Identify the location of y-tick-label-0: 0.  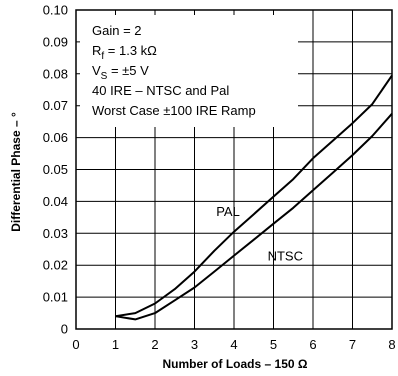
(64, 329).